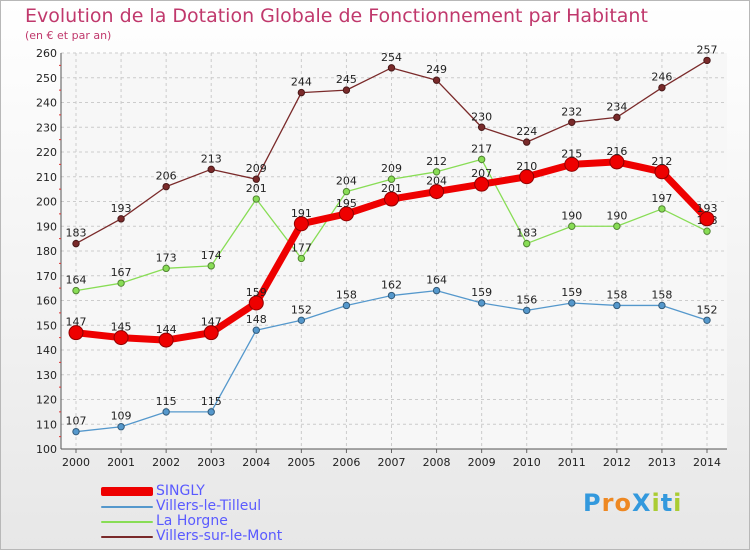  What do you see at coordinates (346, 203) in the screenshot?
I see `data-label-singly: 195` at bounding box center [346, 203].